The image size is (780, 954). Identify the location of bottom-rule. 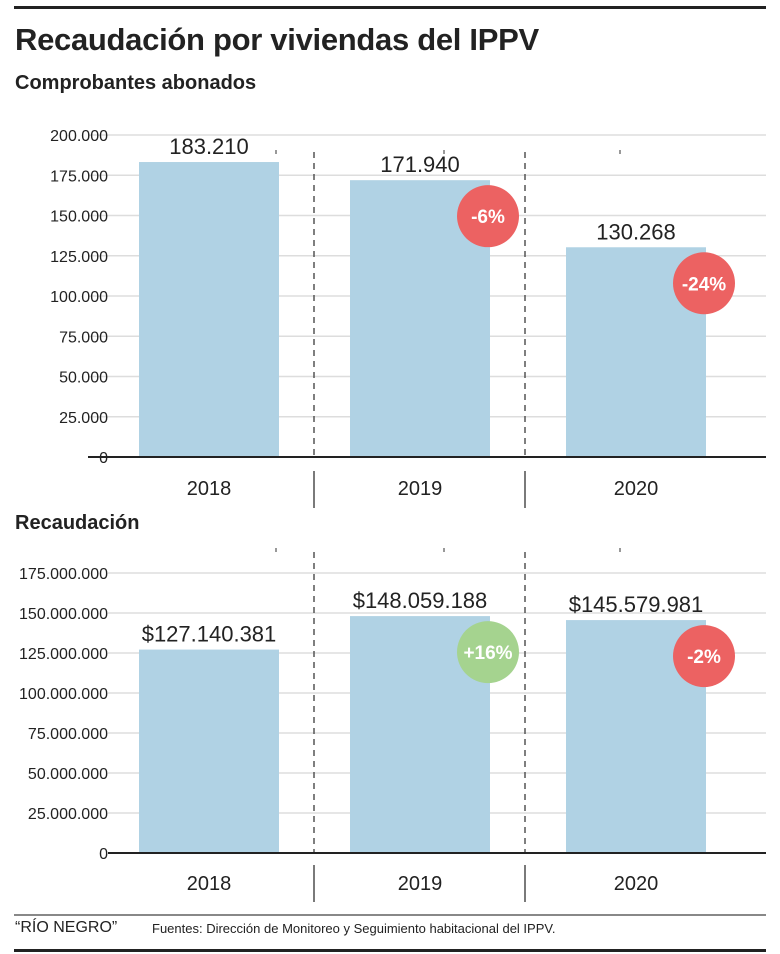
(390, 950).